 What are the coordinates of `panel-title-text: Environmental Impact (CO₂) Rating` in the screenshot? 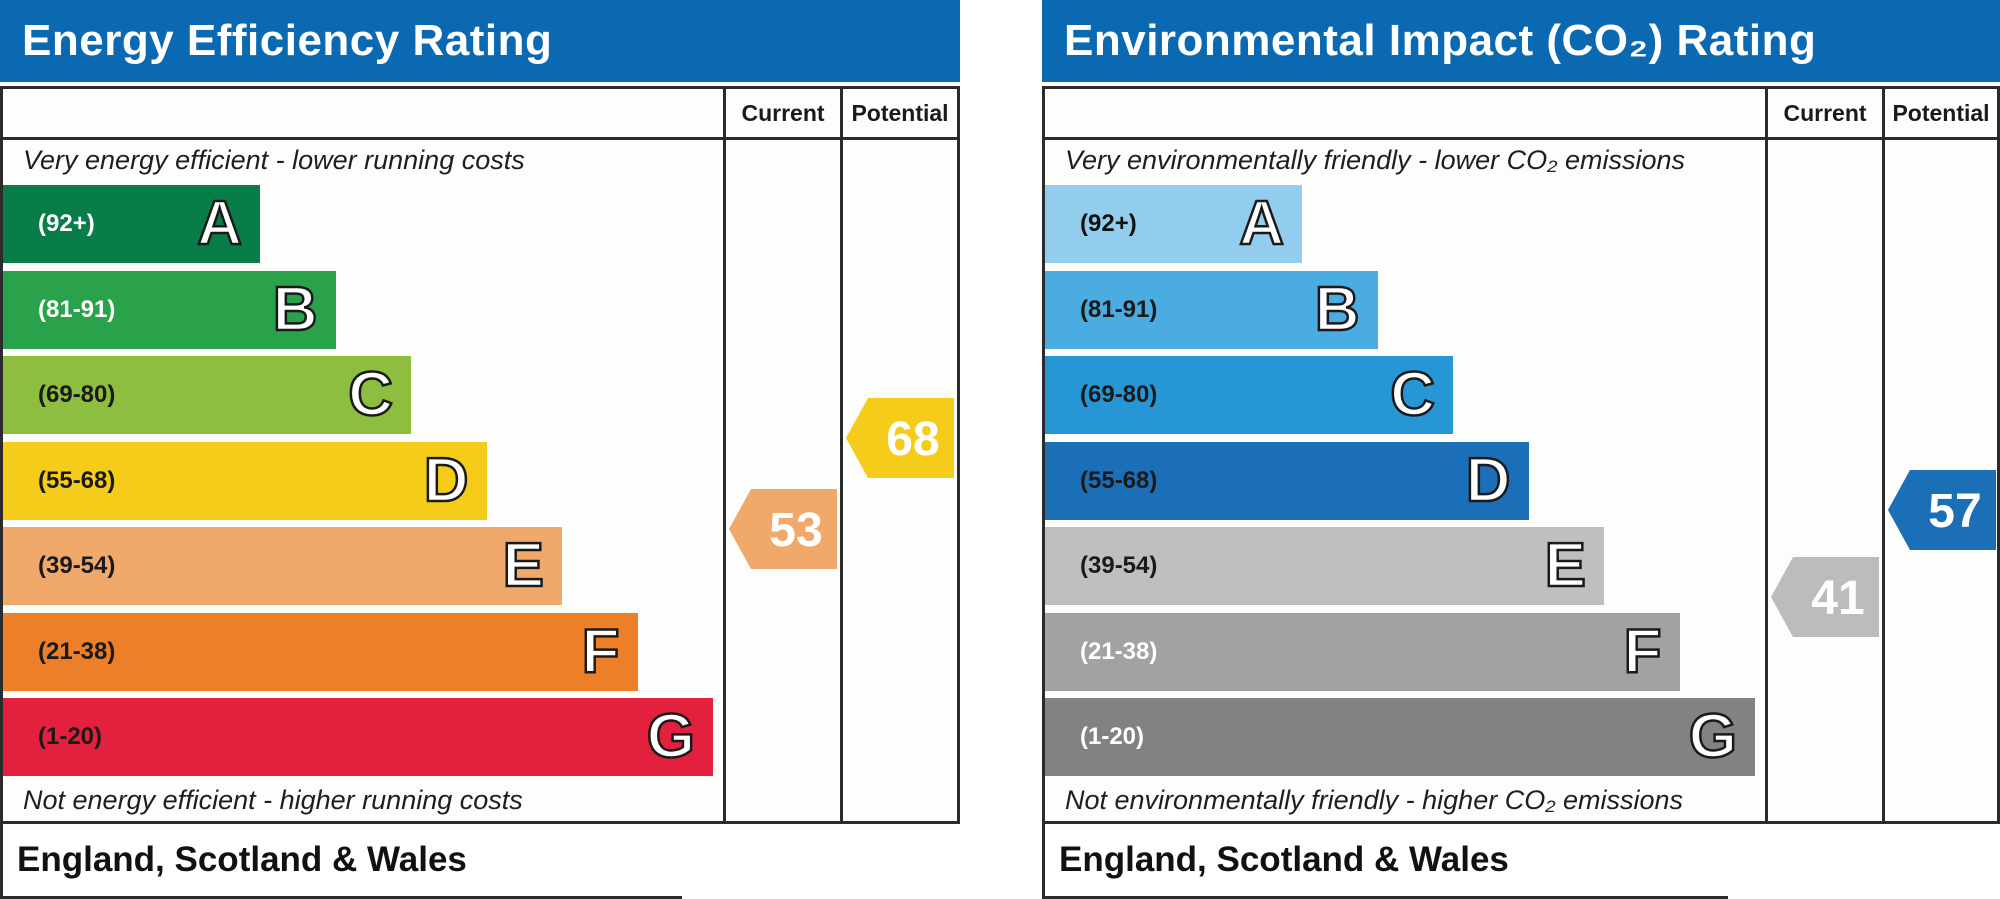 It's located at (1440, 40).